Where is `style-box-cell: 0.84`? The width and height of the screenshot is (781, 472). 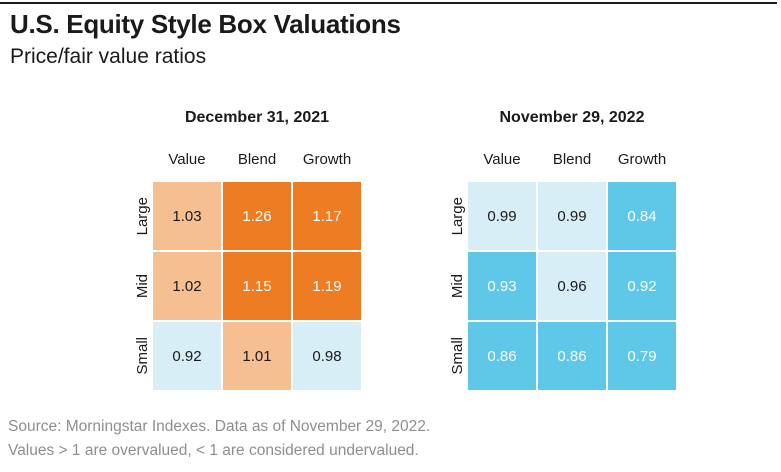
style-box-cell: 0.84 is located at coordinates (642, 216).